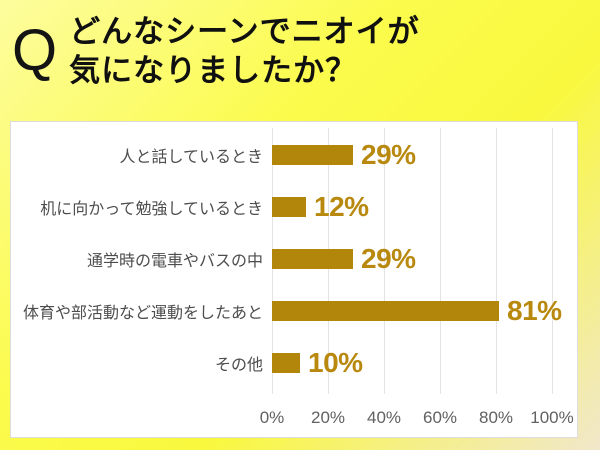 This screenshot has height=450, width=600. Describe the element at coordinates (552, 417) in the screenshot. I see `x-tick-label: 100%` at that location.